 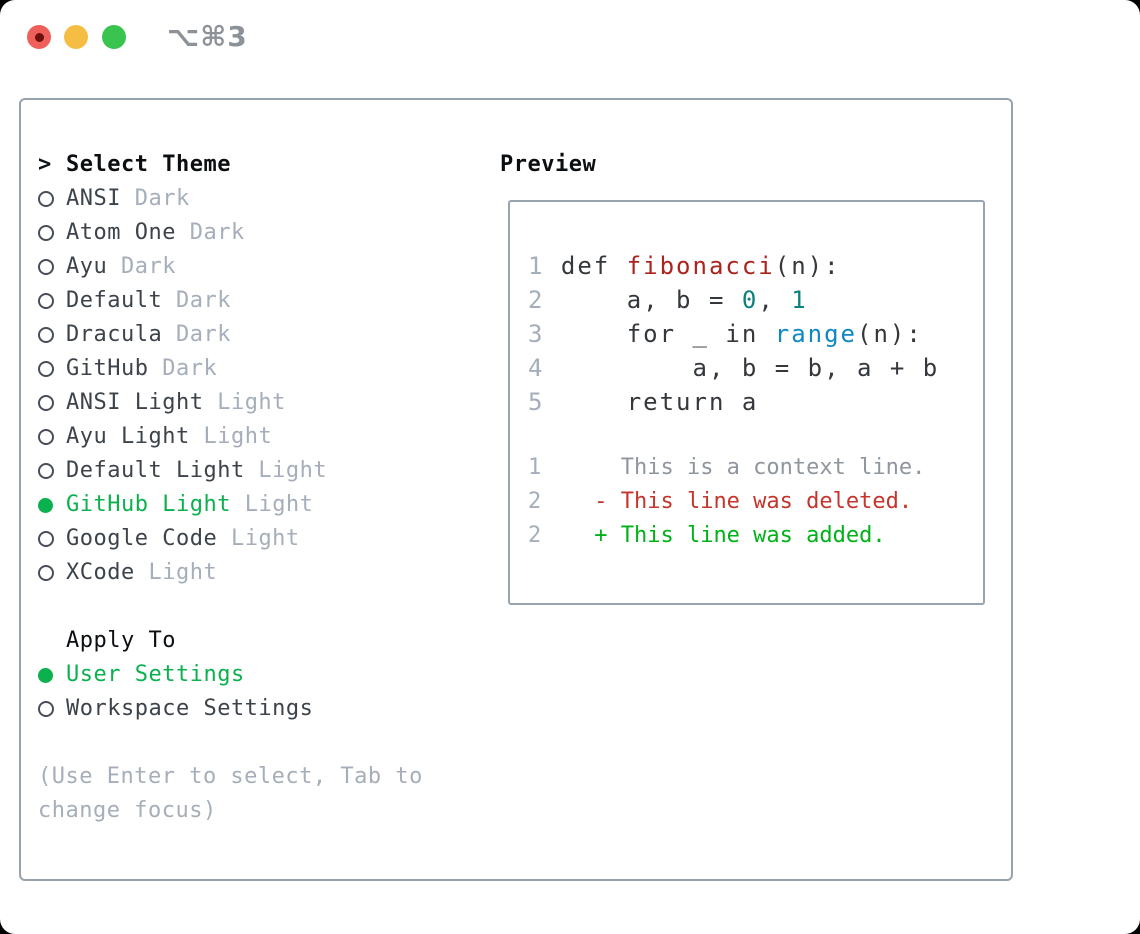 I want to click on apply-option-user-settings: User Settings, so click(x=248, y=675).